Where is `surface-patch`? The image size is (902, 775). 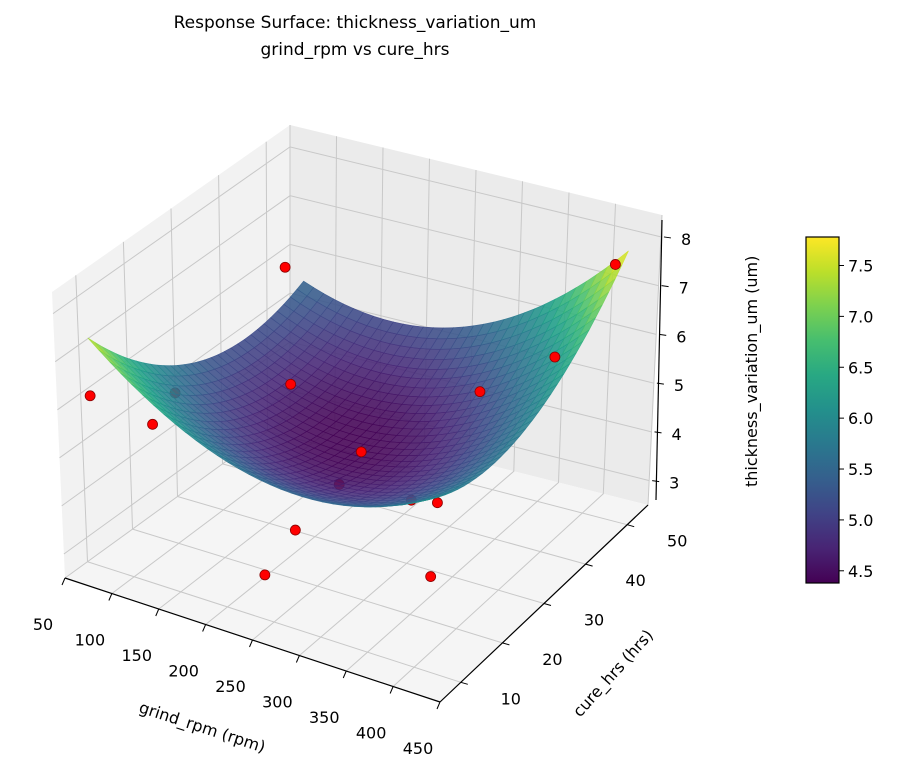
surface-patch is located at coordinates (425, 500).